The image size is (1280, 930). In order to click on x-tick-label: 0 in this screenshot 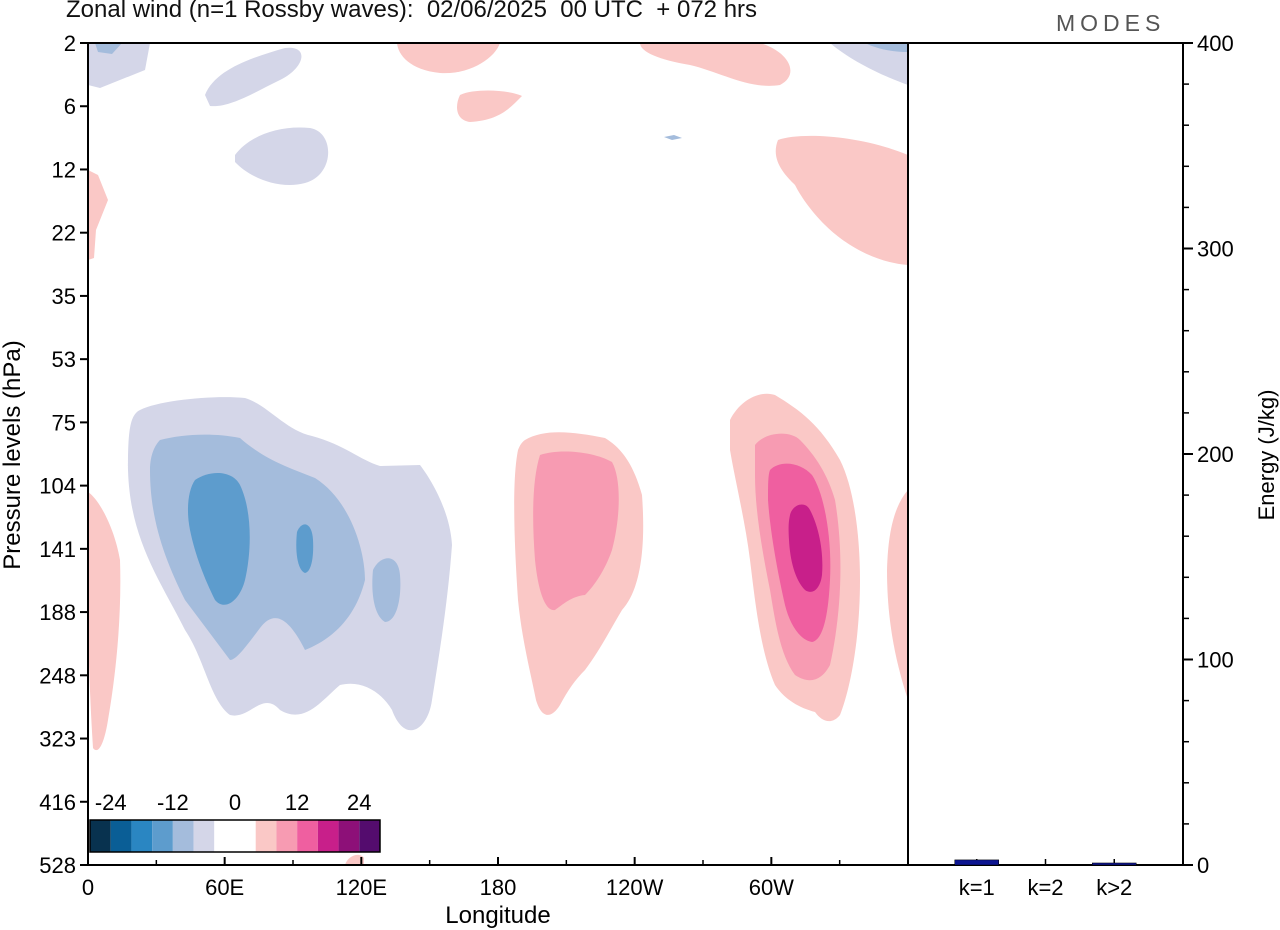, I will do `click(88, 887)`.